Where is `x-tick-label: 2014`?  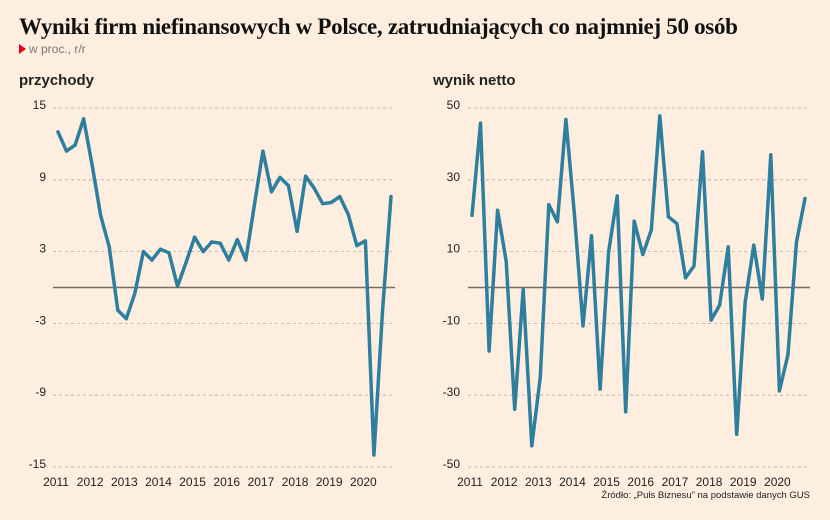
x-tick-label: 2014 is located at coordinates (158, 482).